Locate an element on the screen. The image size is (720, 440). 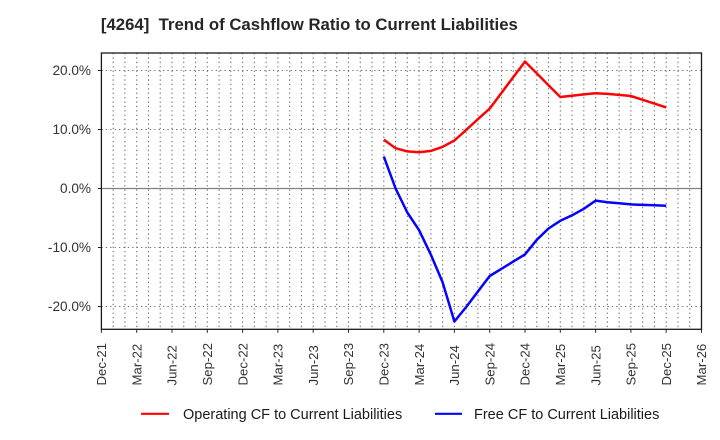
svg-text: Mar-25 is located at coordinates (560, 365).